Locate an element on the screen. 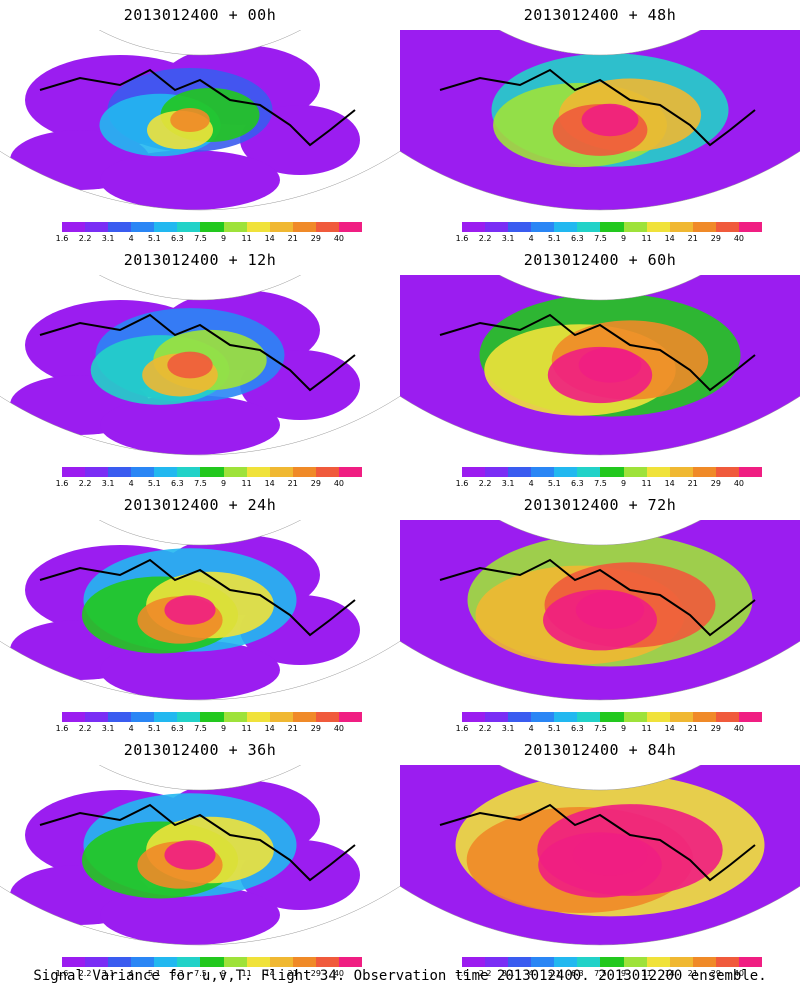 Image resolution: width=800 pixels, height=1000 pixels. colorbar-tick-label: 6.3 is located at coordinates (577, 483).